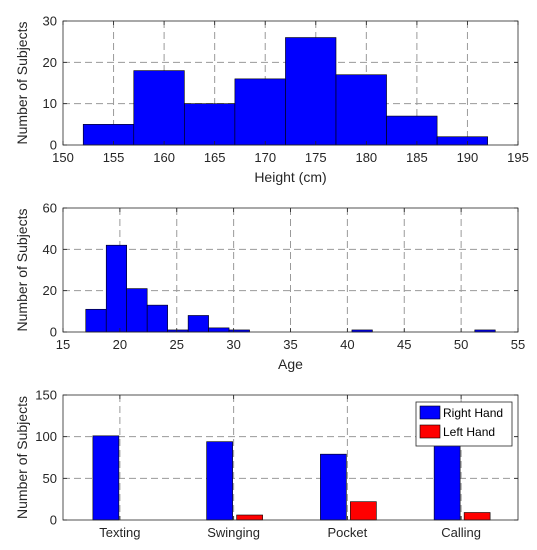 Image resolution: width=537 pixels, height=550 pixels. I want to click on y-tick-label: 40, so click(50, 249).